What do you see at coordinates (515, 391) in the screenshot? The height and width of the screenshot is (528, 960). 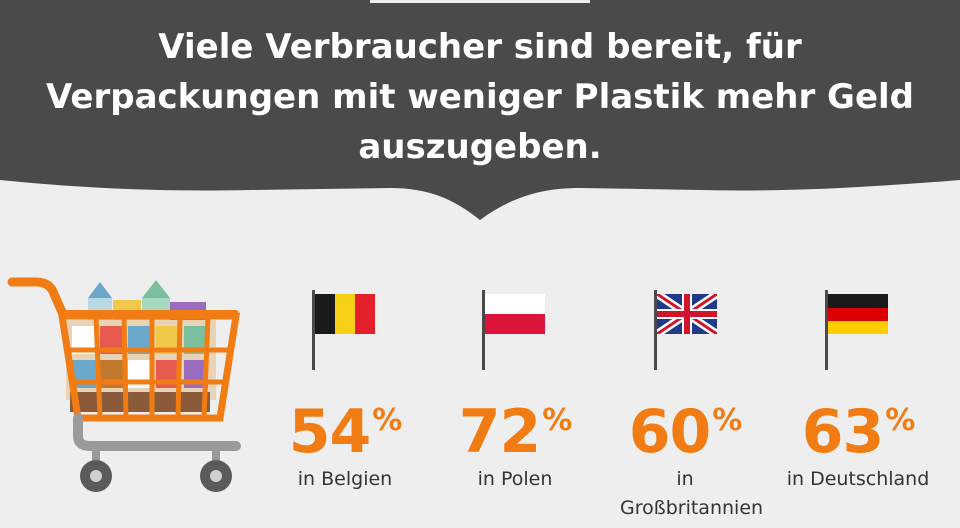 I see `stat-poland: 72% in Polen` at bounding box center [515, 391].